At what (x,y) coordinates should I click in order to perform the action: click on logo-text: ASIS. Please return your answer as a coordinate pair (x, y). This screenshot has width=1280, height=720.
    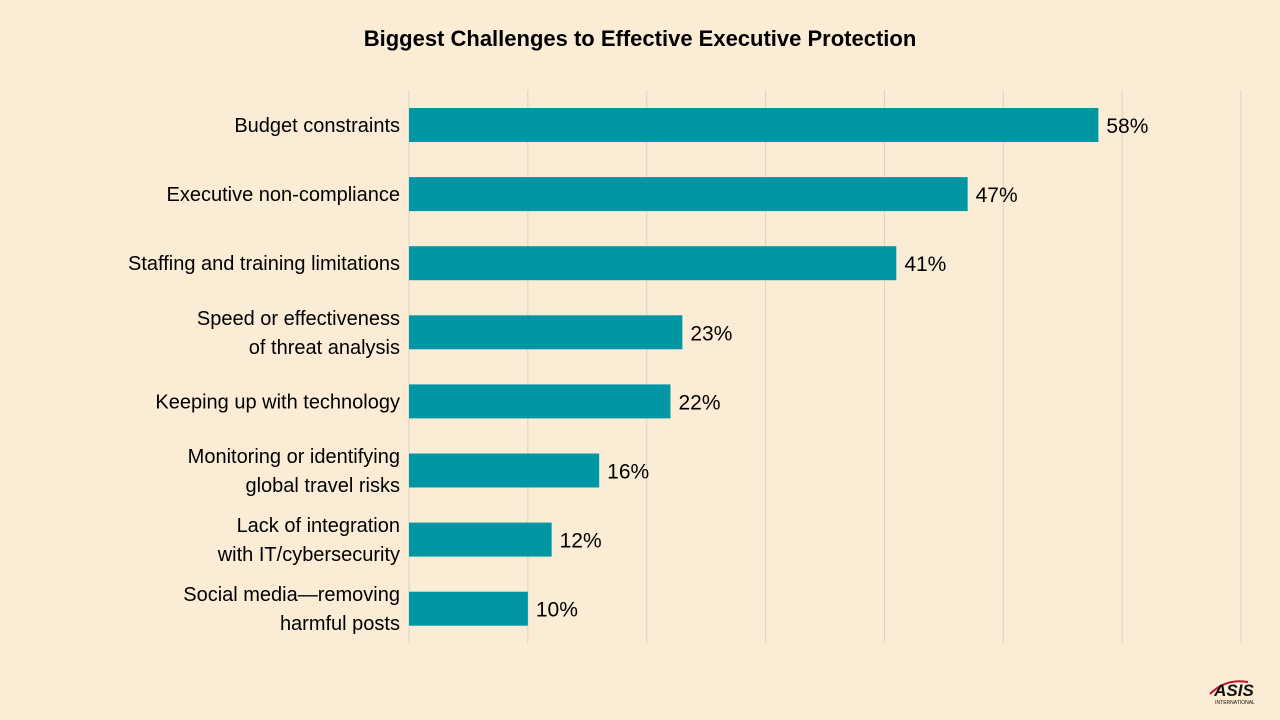
    Looking at the image, I should click on (1233, 690).